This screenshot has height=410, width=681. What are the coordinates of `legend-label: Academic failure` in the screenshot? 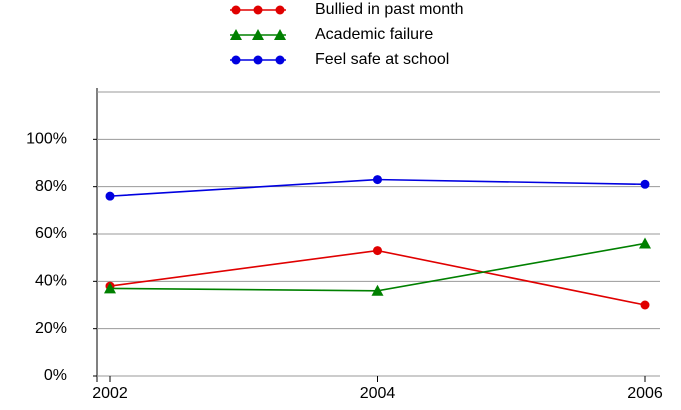 It's located at (374, 34).